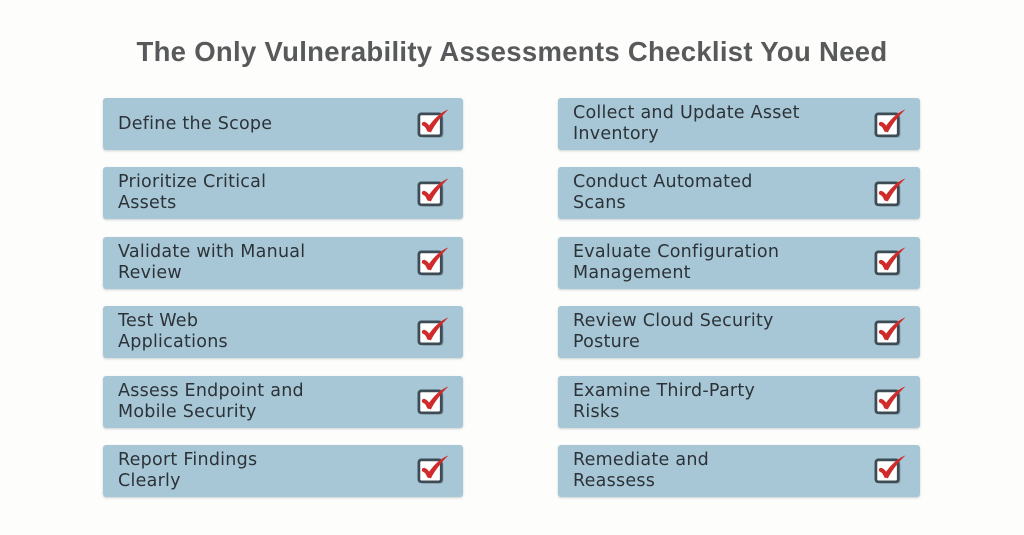 The image size is (1024, 535). I want to click on checklist-item-label: Examine Third-Party Risks, so click(719, 402).